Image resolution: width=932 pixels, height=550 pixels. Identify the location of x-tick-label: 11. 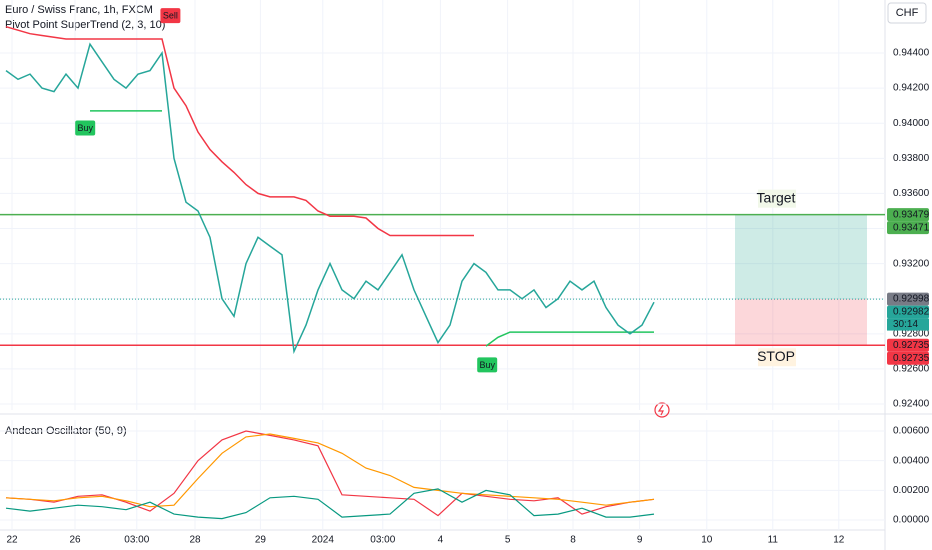
(773, 540).